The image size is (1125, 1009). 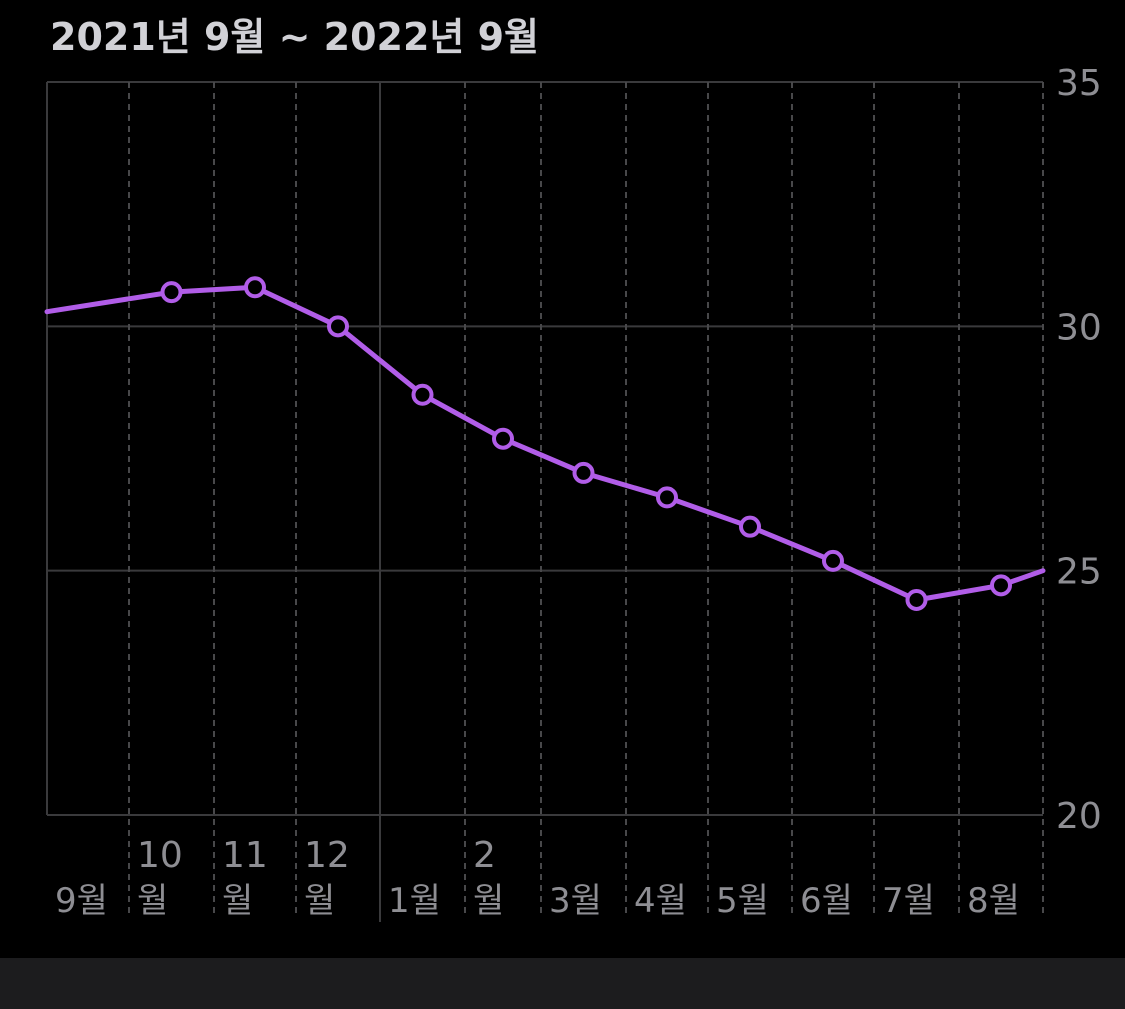 What do you see at coordinates (575, 901) in the screenshot?
I see `x-tick-label: 3월` at bounding box center [575, 901].